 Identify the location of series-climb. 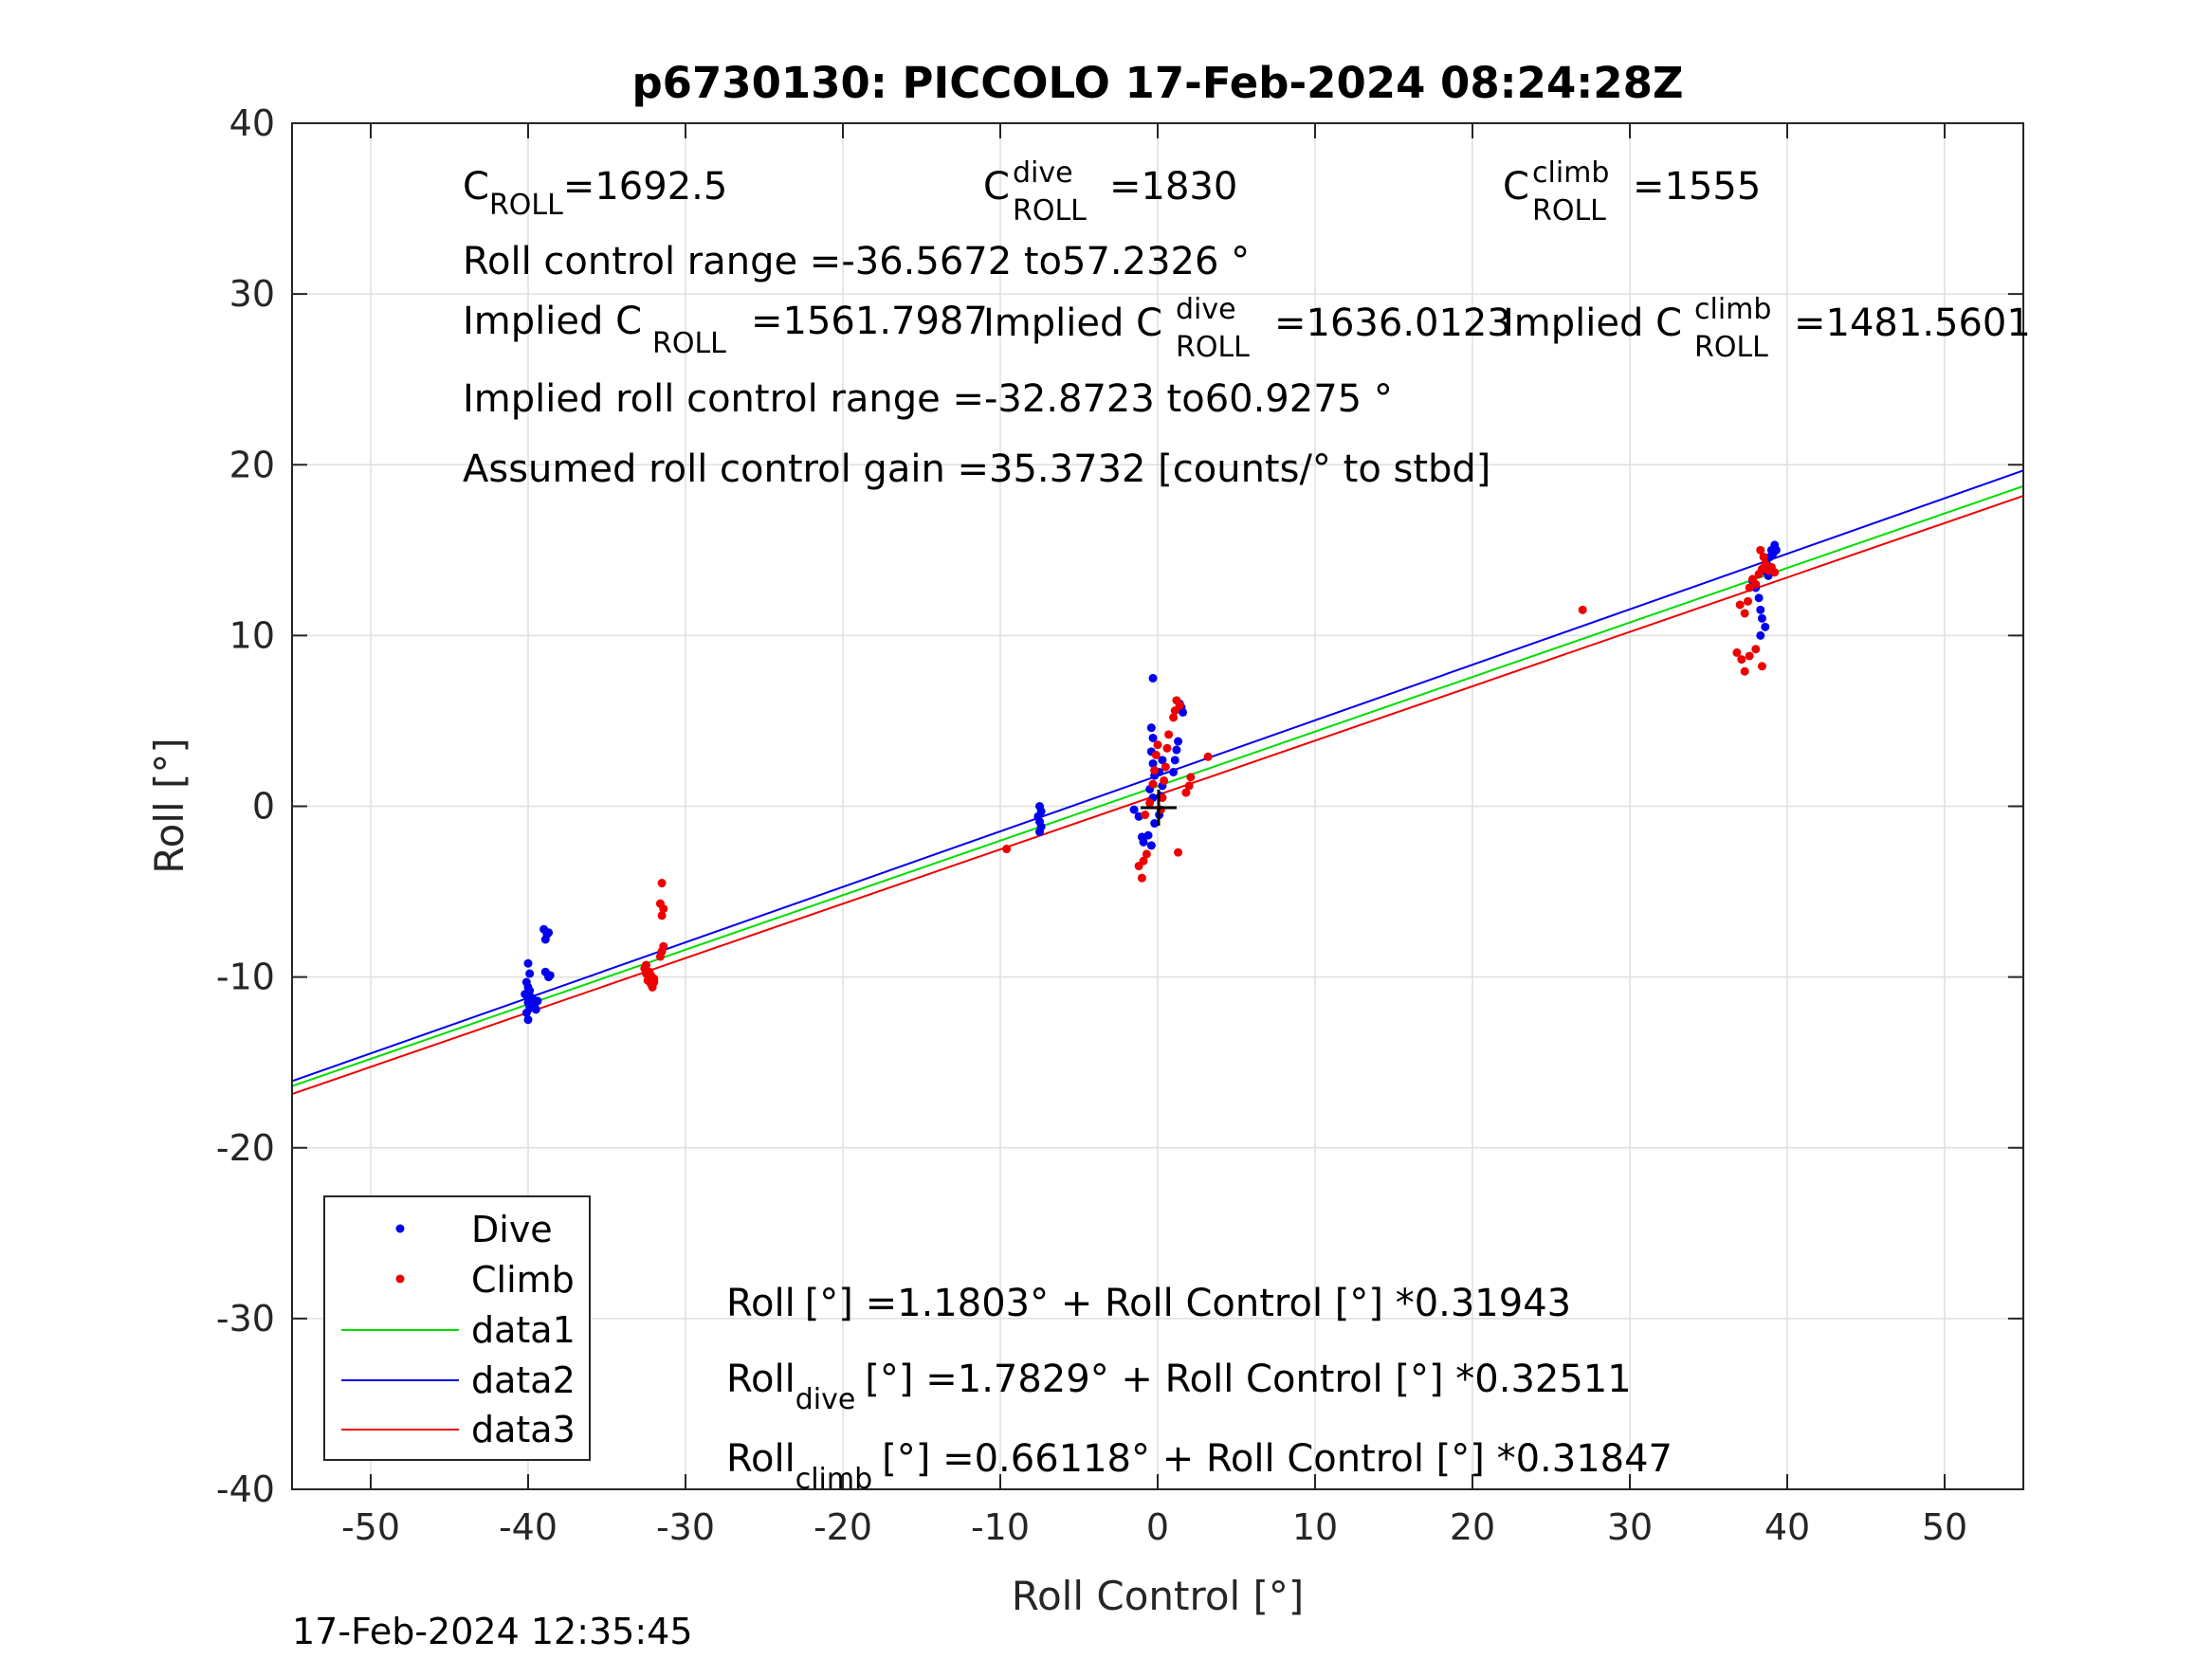
(1210, 768).